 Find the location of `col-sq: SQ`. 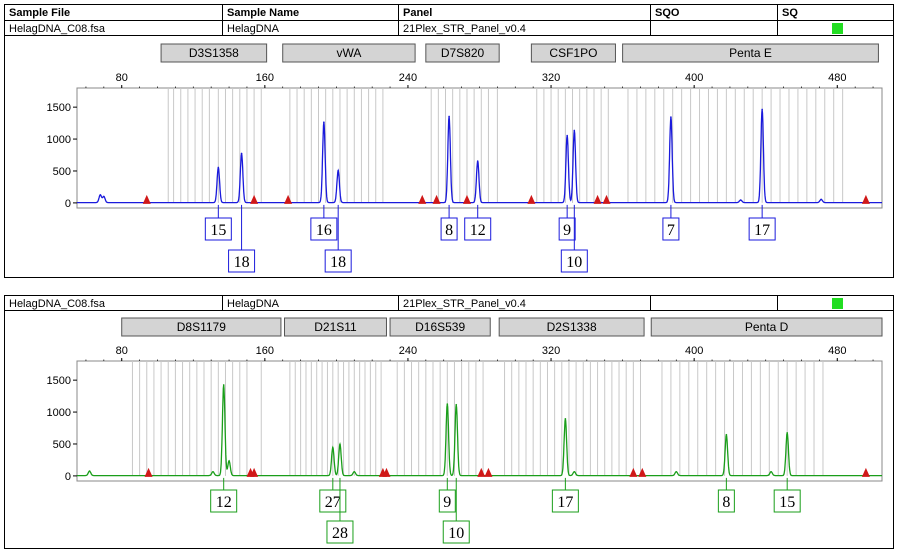

col-sq: SQ is located at coordinates (790, 13).